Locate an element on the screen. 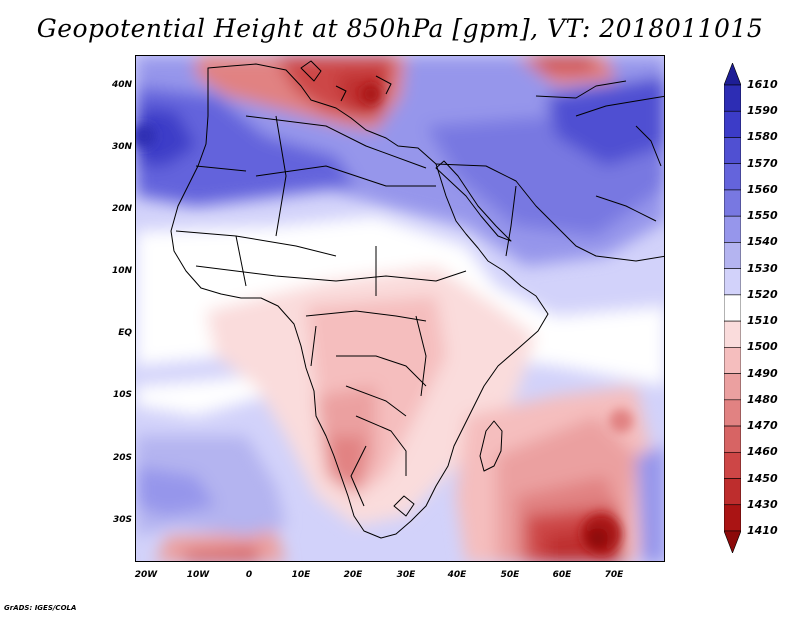 The width and height of the screenshot is (800, 618). lon-label: 20E is located at coordinates (353, 575).